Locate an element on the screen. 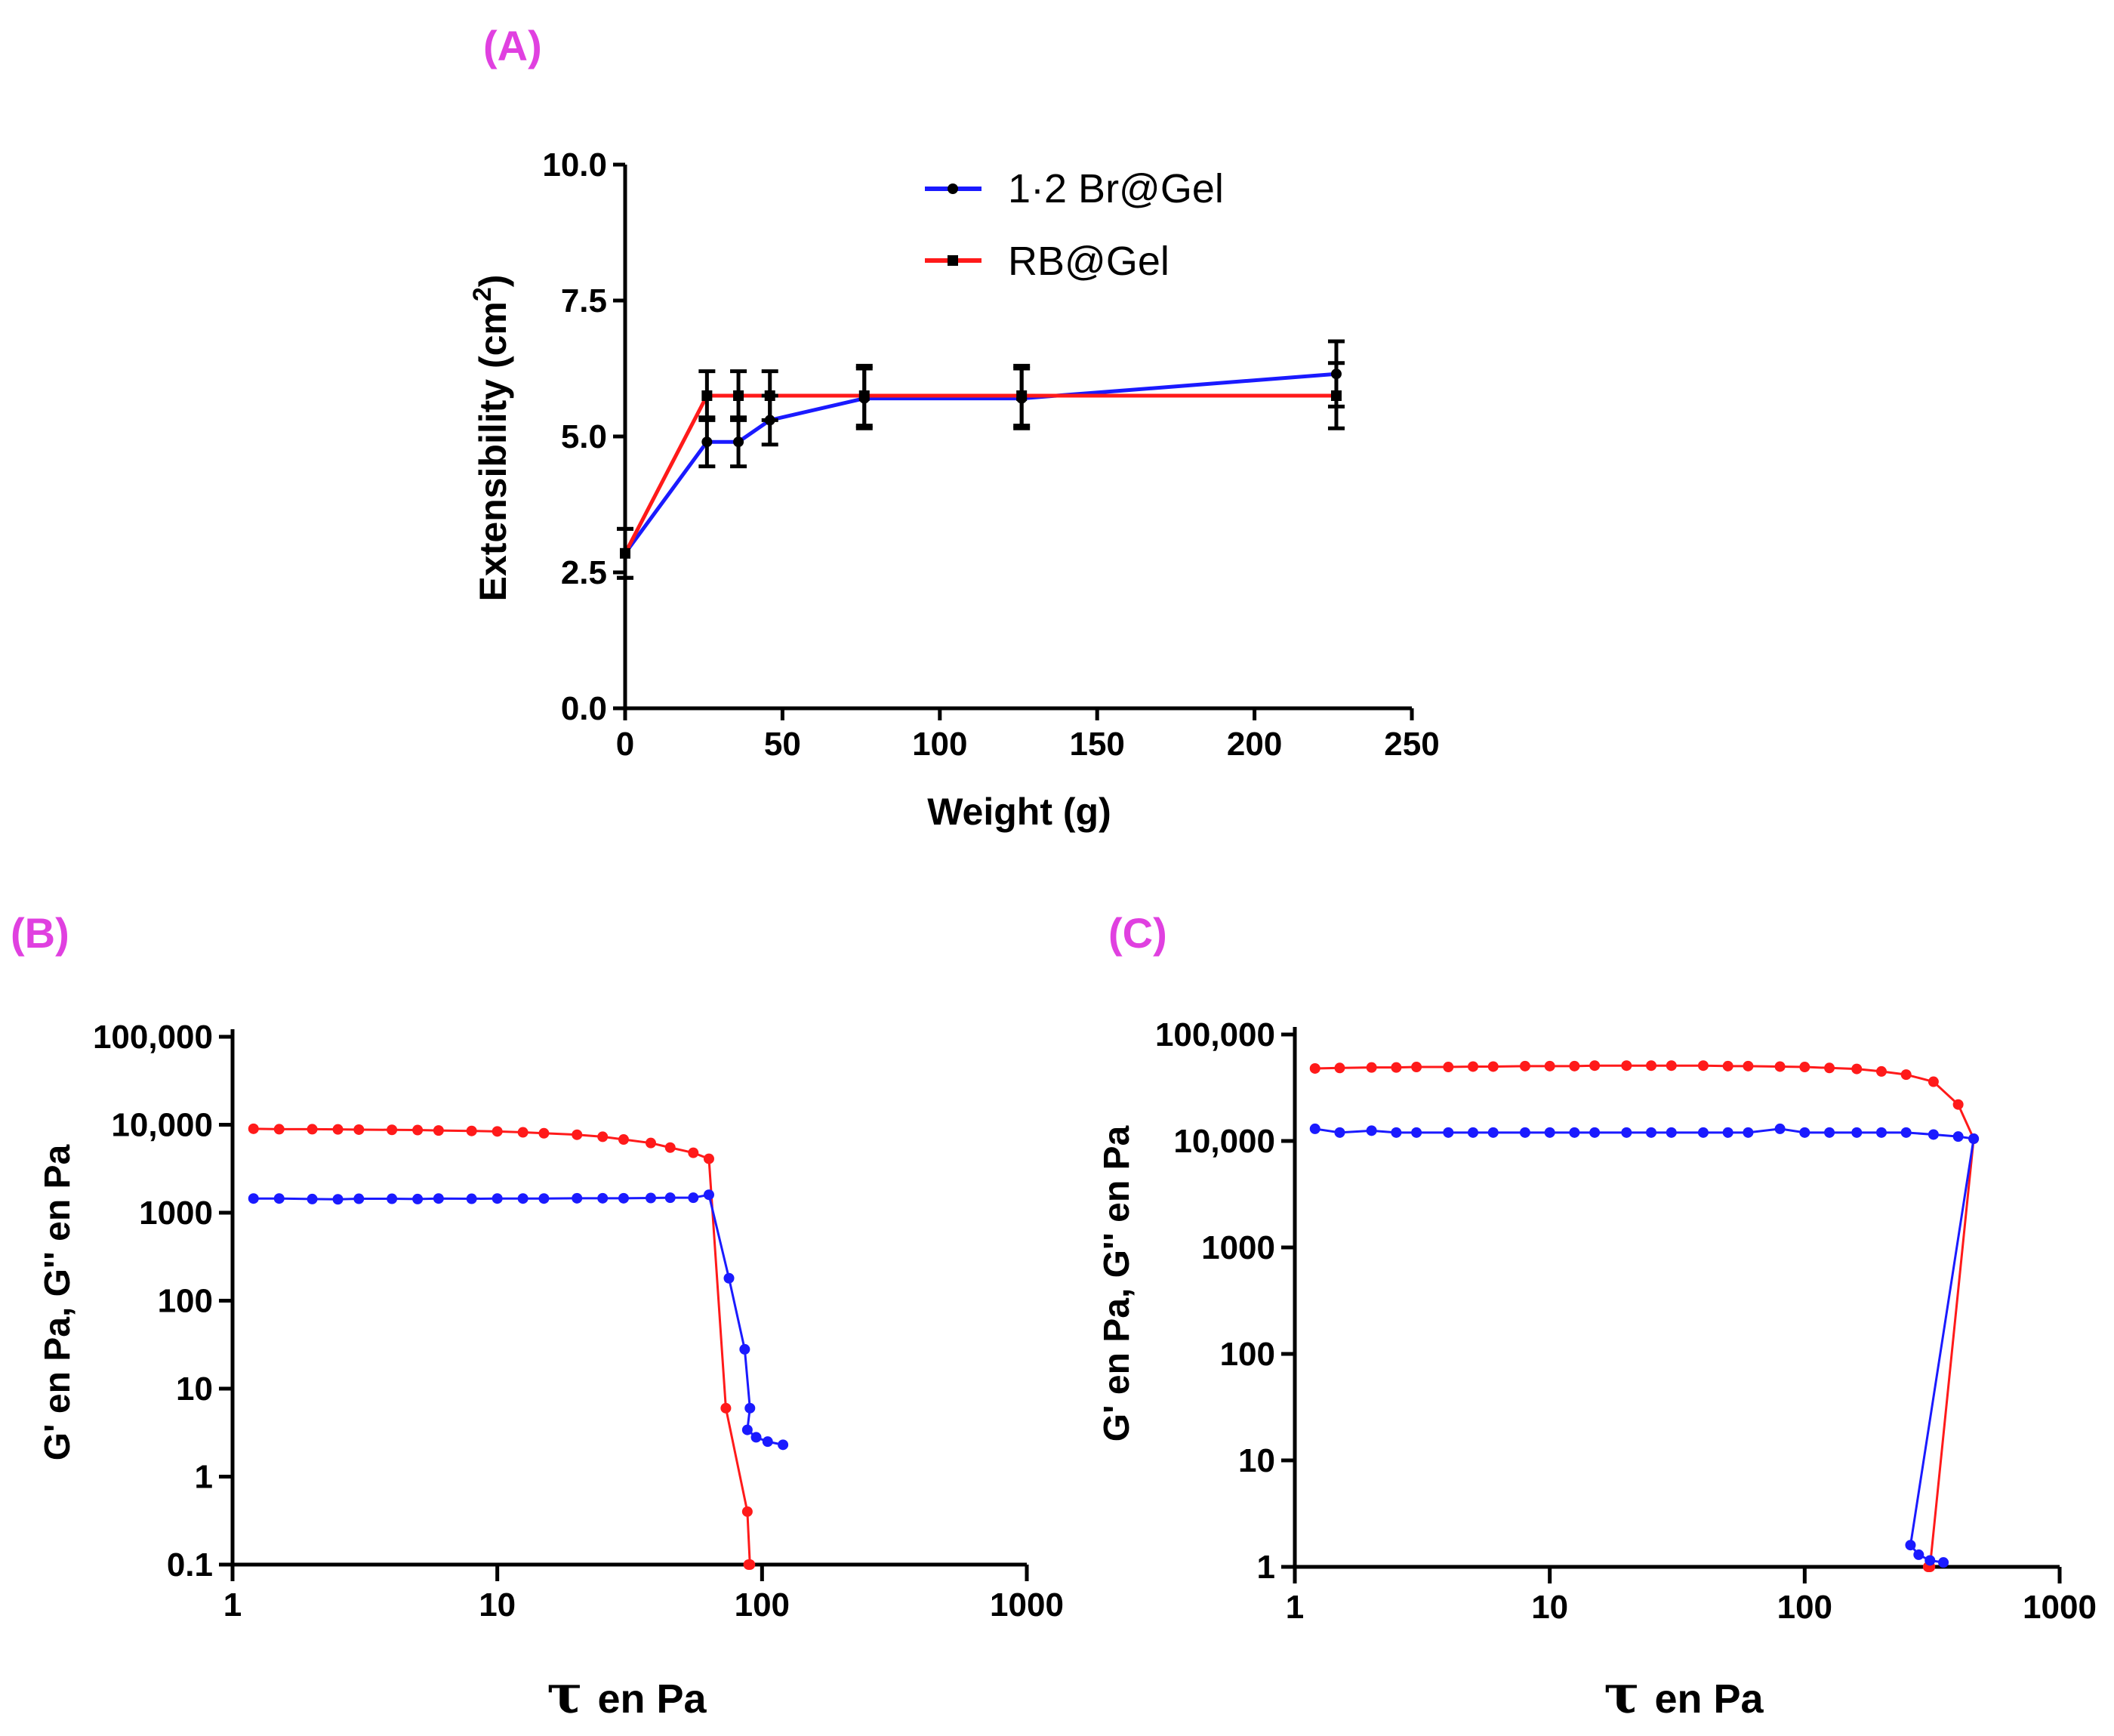 The width and height of the screenshot is (2114, 1736). panel-c-axes is located at coordinates (1676, 1298).